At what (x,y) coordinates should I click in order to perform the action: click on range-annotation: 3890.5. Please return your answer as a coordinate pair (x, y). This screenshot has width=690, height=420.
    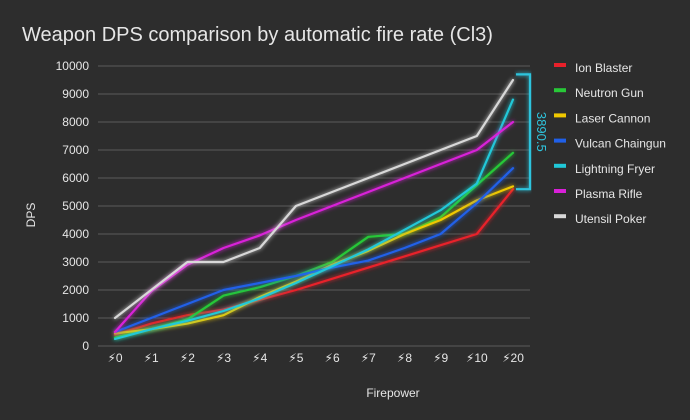
    Looking at the image, I should click on (532, 132).